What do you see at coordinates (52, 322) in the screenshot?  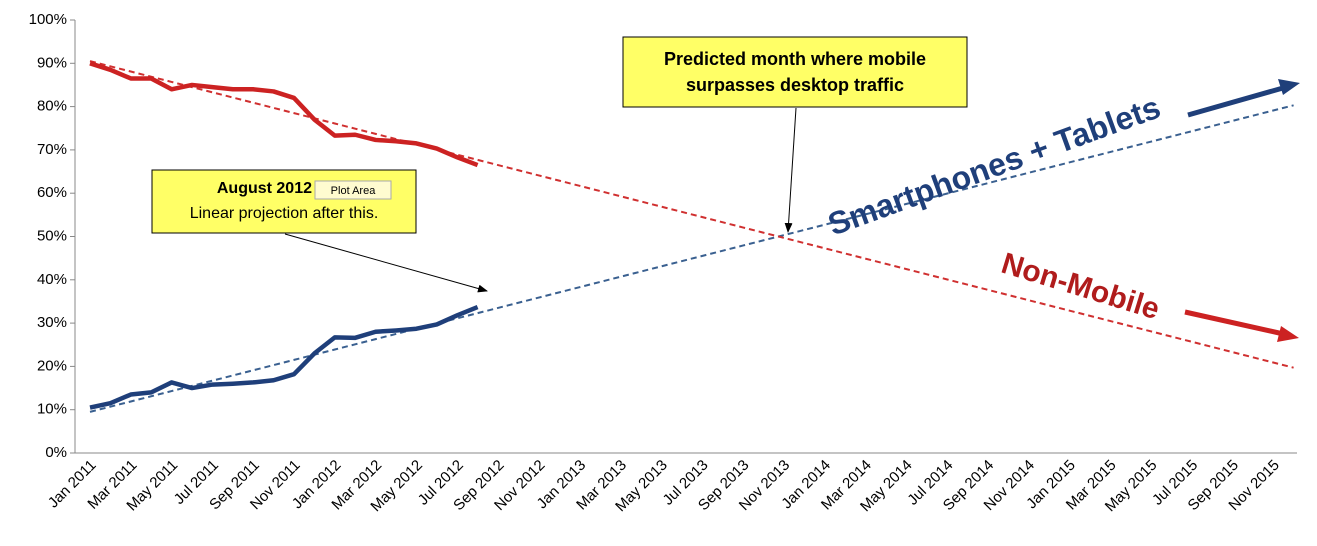 I see `y-tick-label: 30%` at bounding box center [52, 322].